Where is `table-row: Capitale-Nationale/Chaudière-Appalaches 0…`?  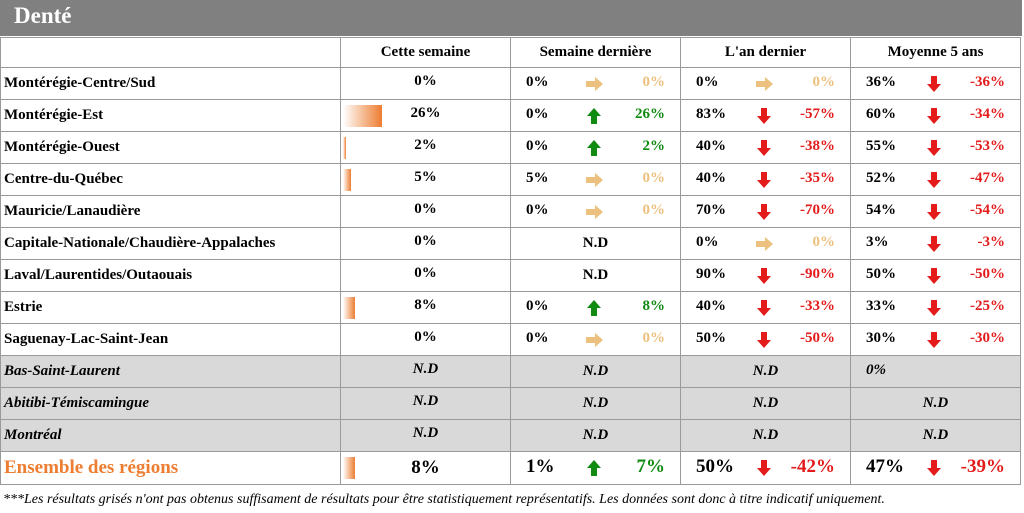
table-row: Capitale-Nationale/Chaudière-Appalaches 0… is located at coordinates (510, 243).